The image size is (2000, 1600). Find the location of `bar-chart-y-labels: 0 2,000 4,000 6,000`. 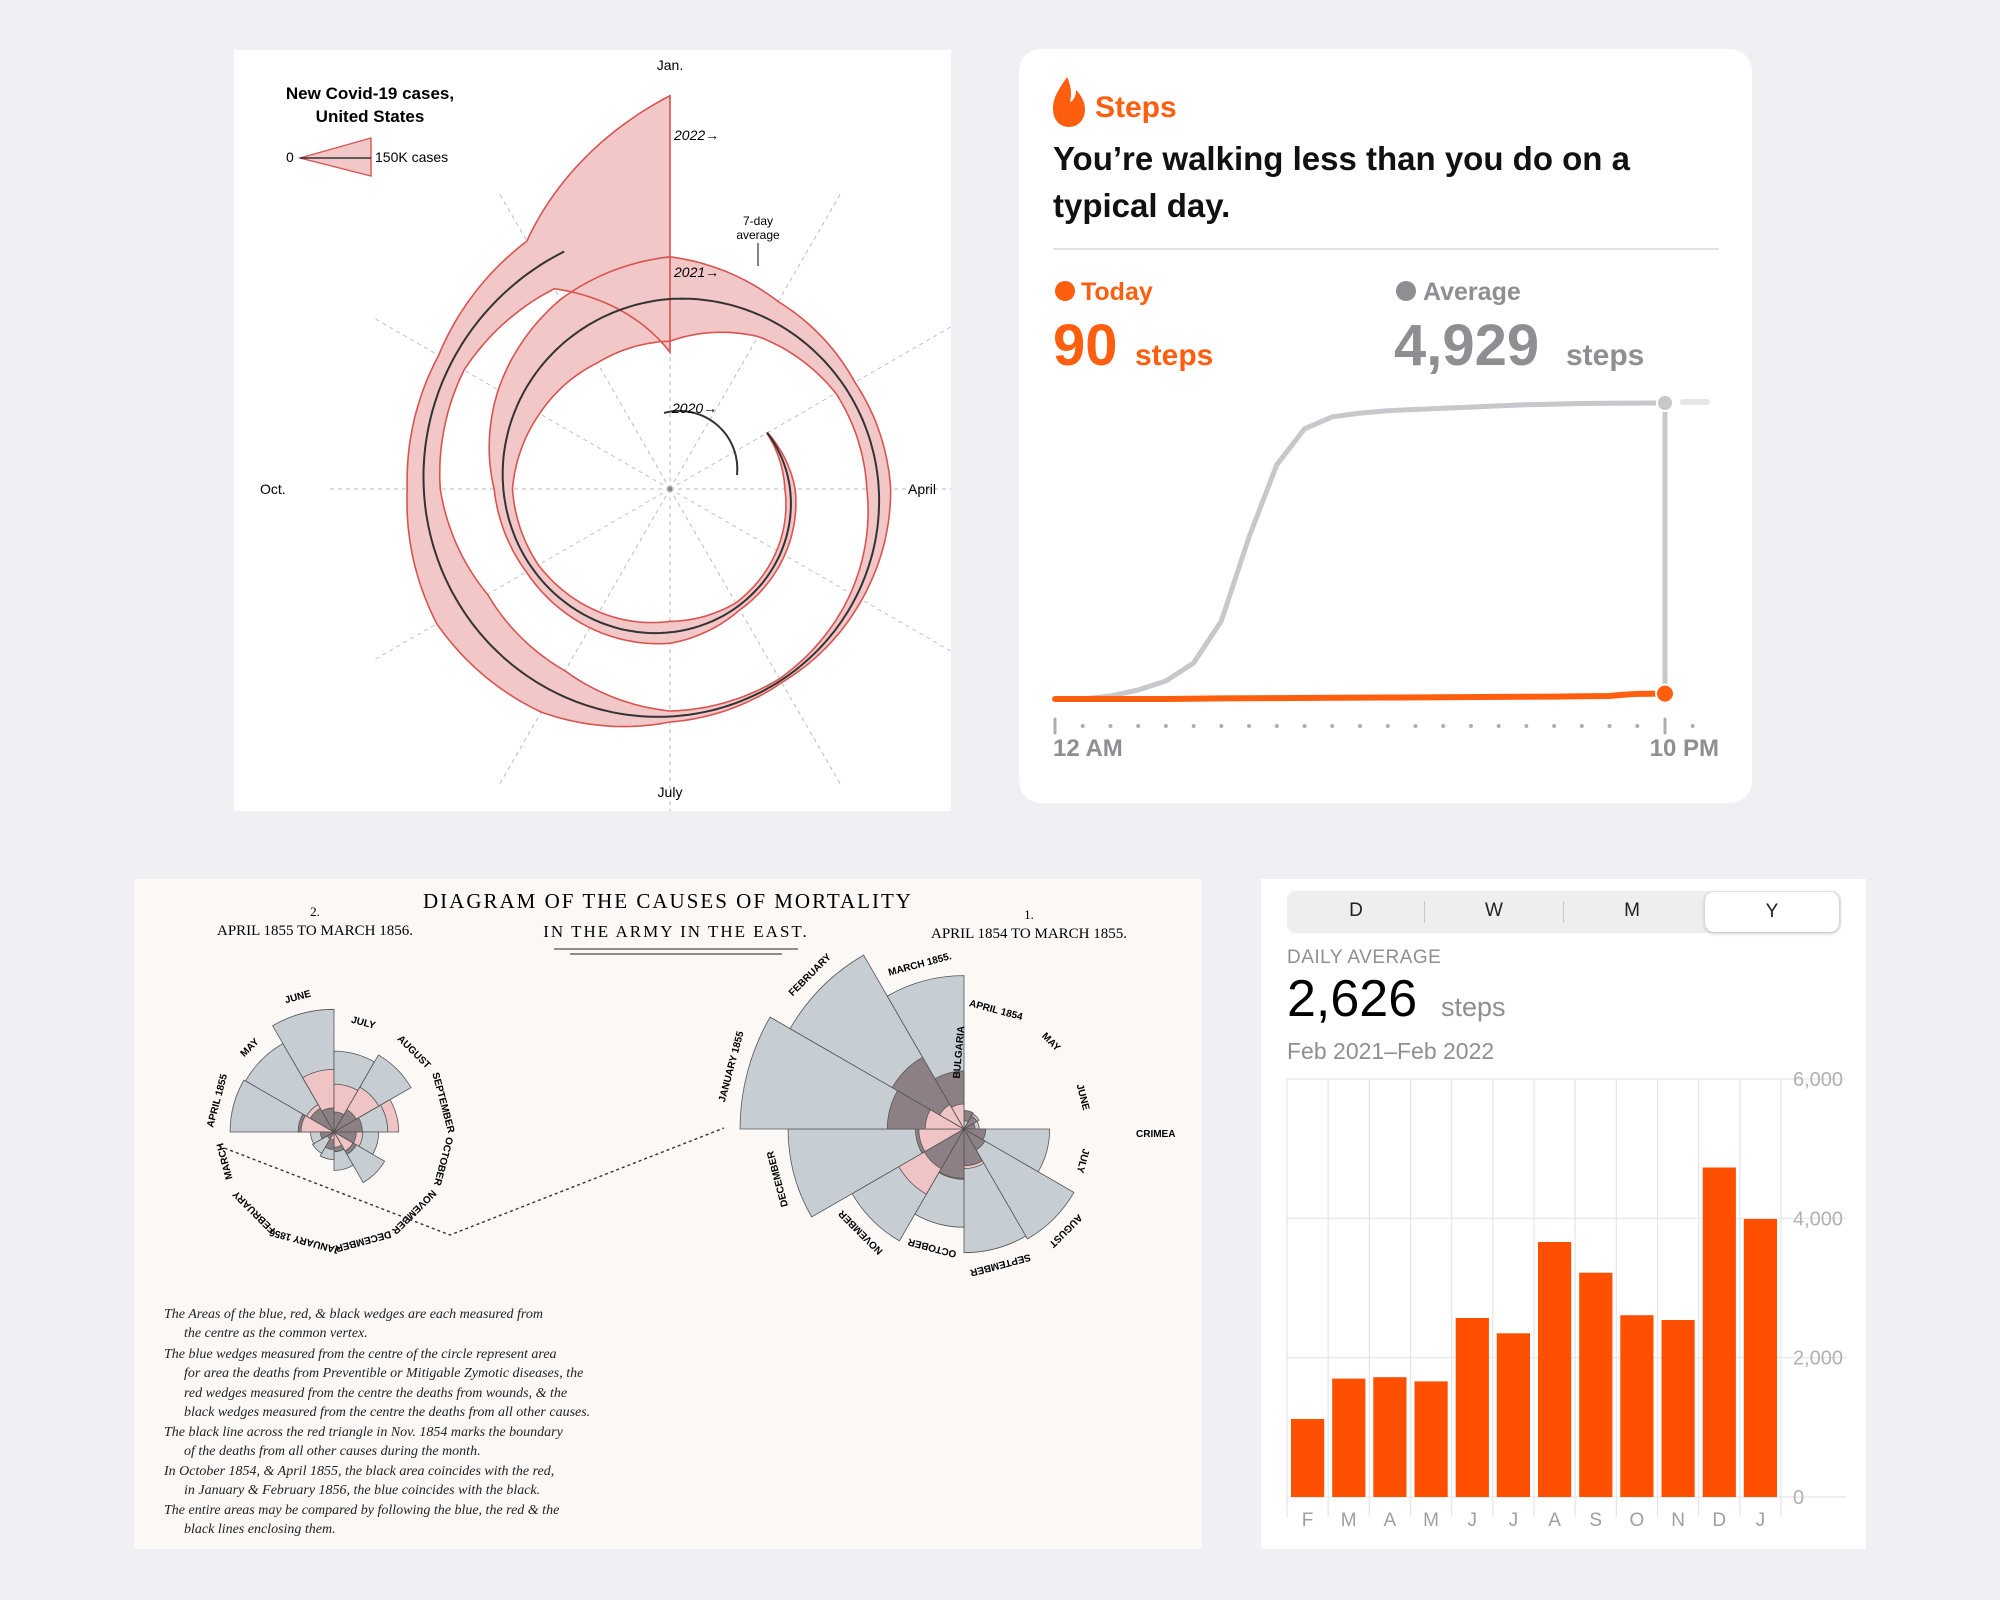

bar-chart-y-labels: 0 2,000 4,000 6,000 is located at coordinates (1818, 1289).